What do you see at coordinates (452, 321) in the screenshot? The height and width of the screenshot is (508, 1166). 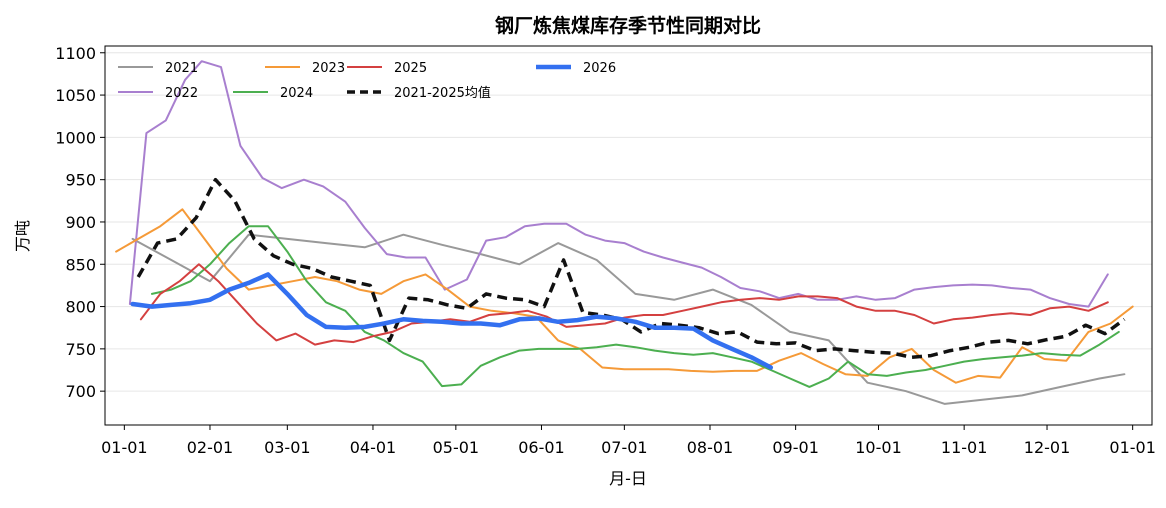 I see `series-line-2026` at bounding box center [452, 321].